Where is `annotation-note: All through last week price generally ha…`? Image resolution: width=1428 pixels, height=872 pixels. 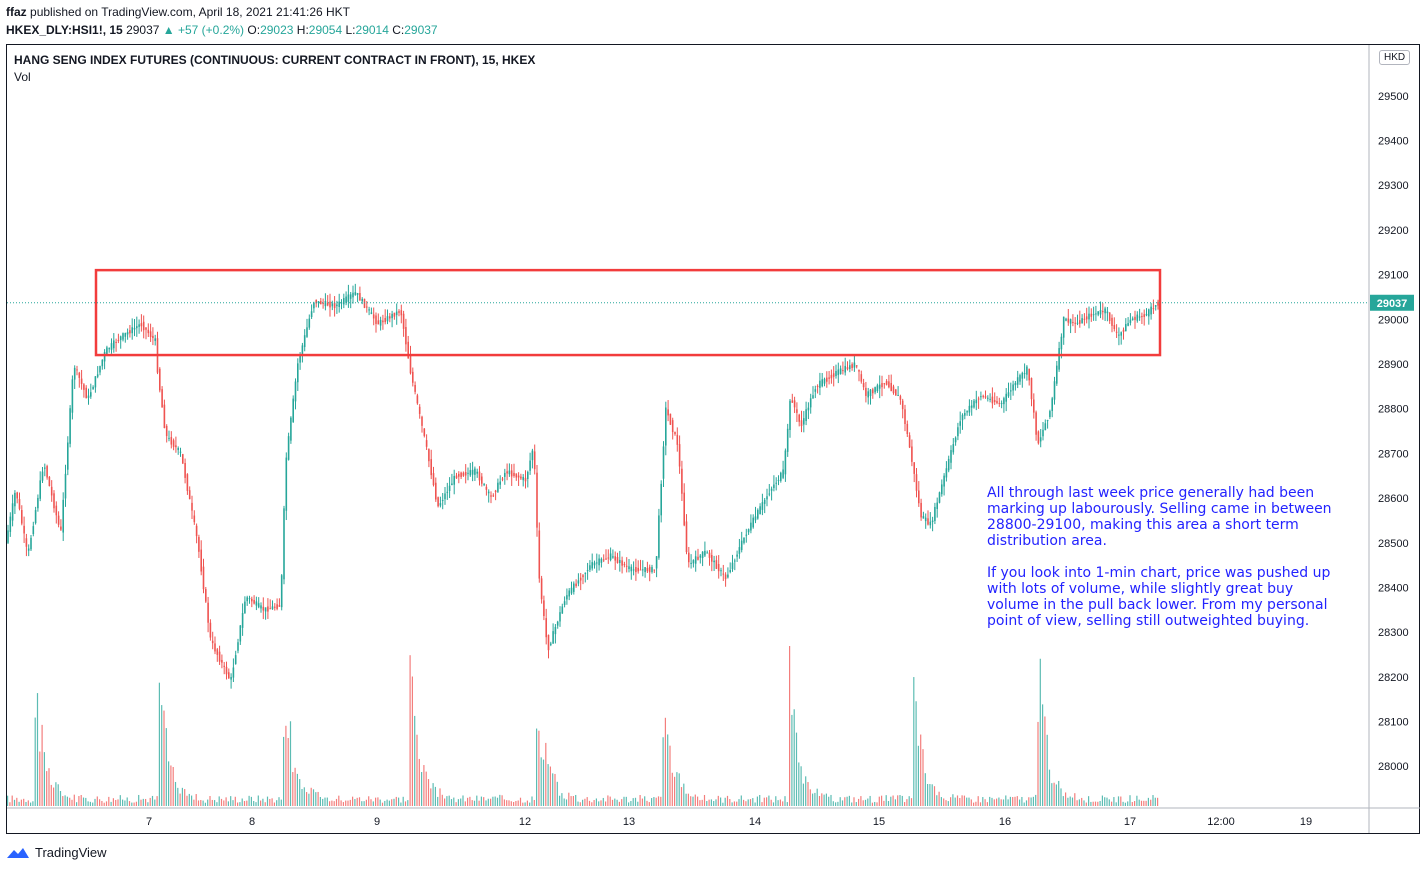
annotation-note: All through last week price generally ha… is located at coordinates (1167, 565).